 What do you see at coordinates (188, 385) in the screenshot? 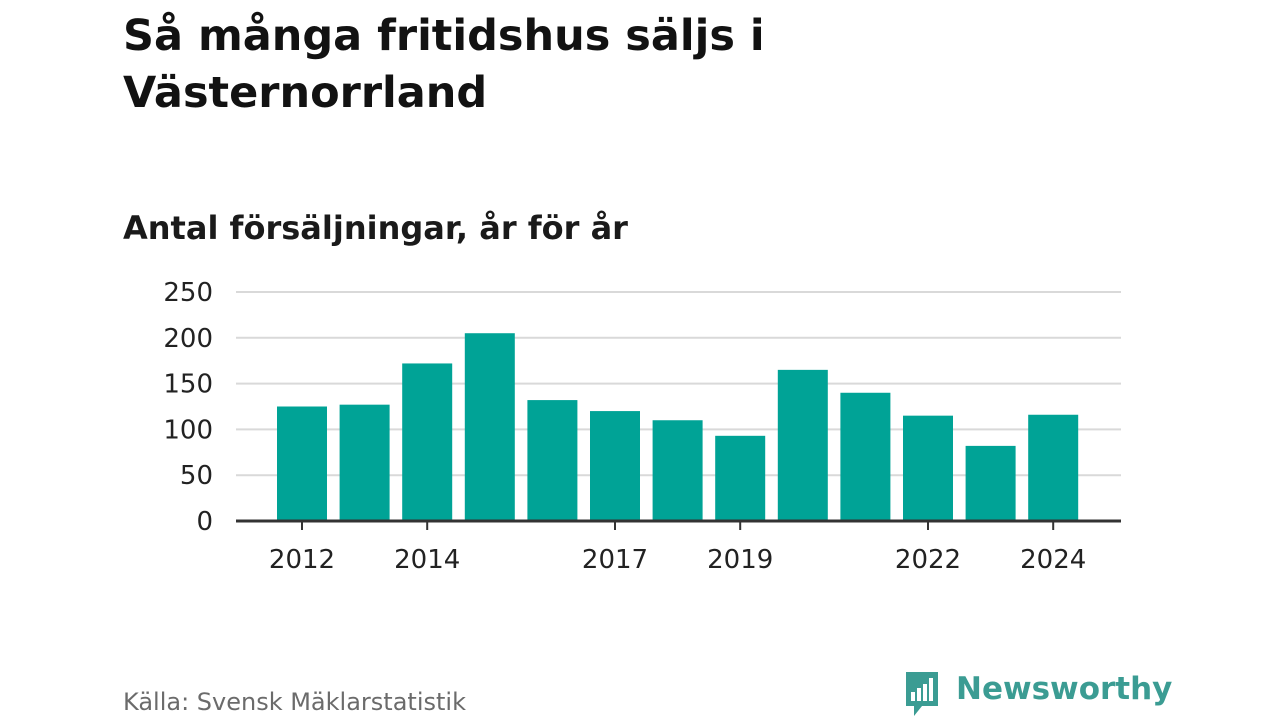
I see `y-tick-label: 150` at bounding box center [188, 385].